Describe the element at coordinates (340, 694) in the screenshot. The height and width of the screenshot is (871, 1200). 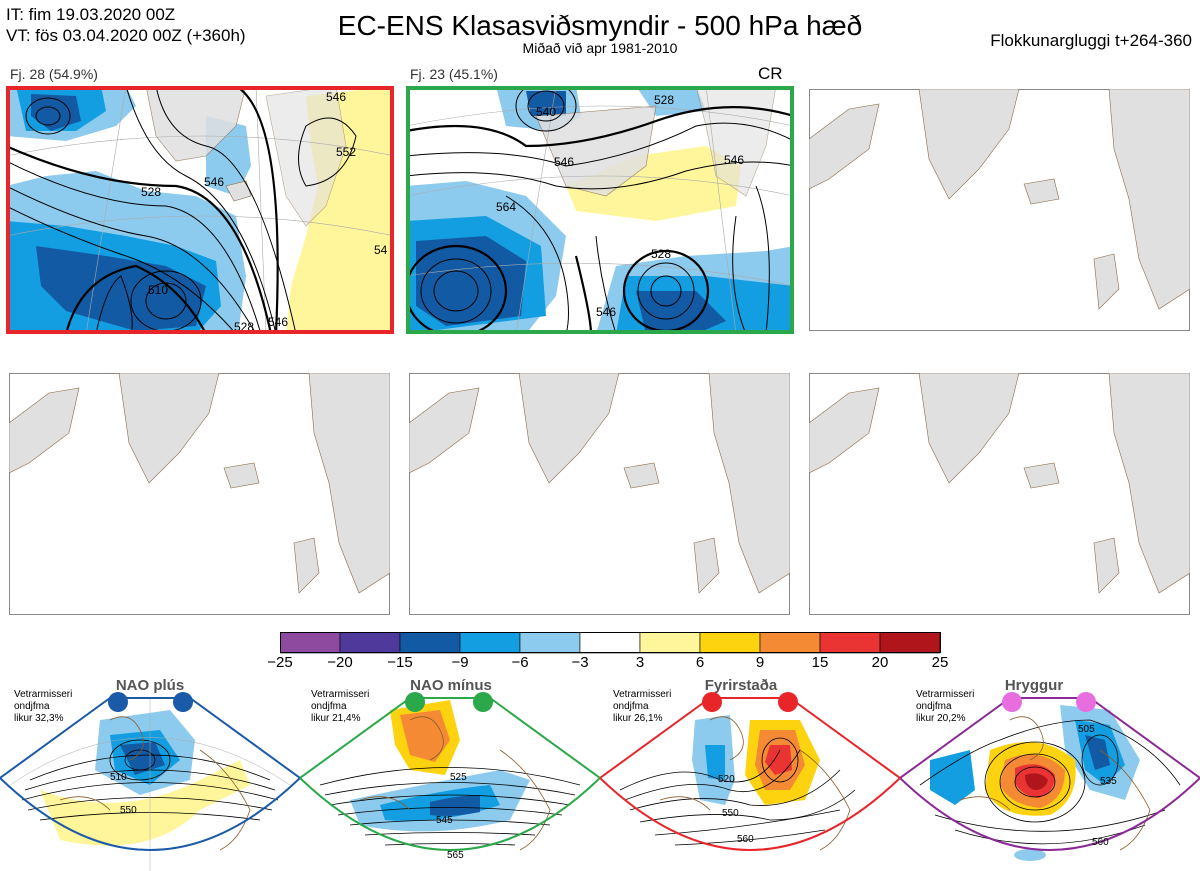
I see `regime-2-note-line-1: Vetrarmisseri` at that location.